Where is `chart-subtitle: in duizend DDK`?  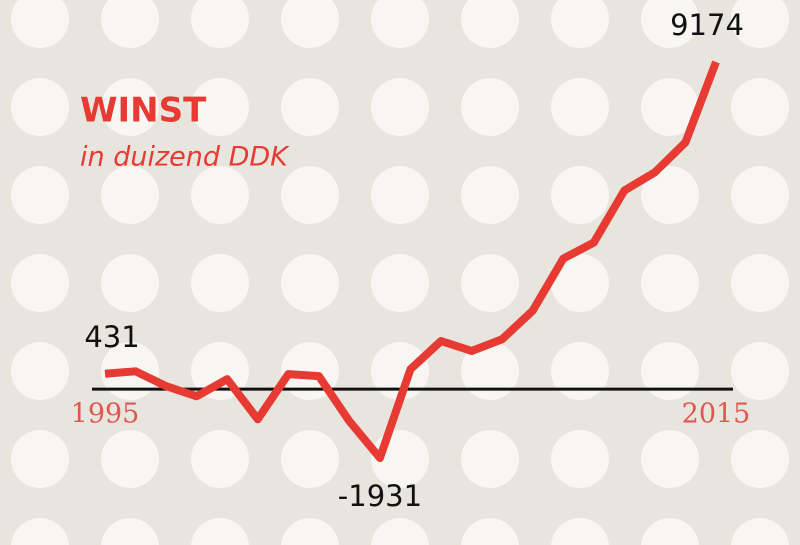
chart-subtitle: in duizend DDK is located at coordinates (185, 157).